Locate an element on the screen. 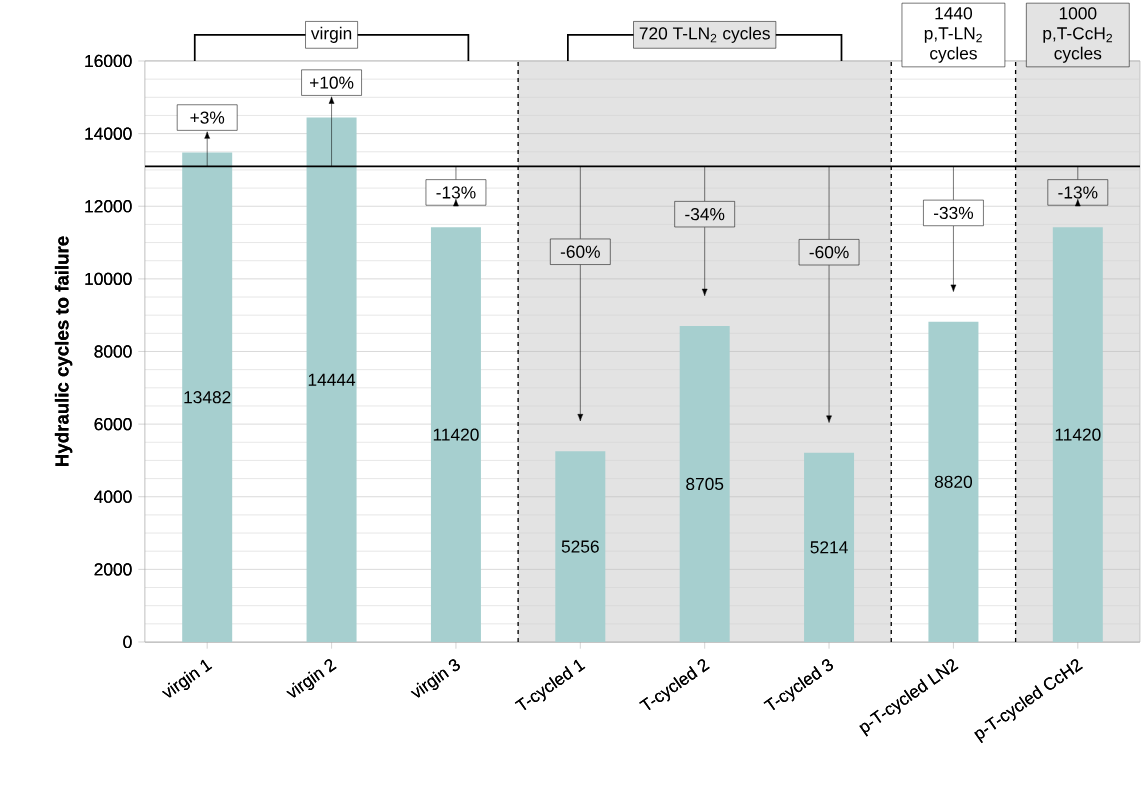 The image size is (1145, 788). annotation: -34% is located at coordinates (705, 214).